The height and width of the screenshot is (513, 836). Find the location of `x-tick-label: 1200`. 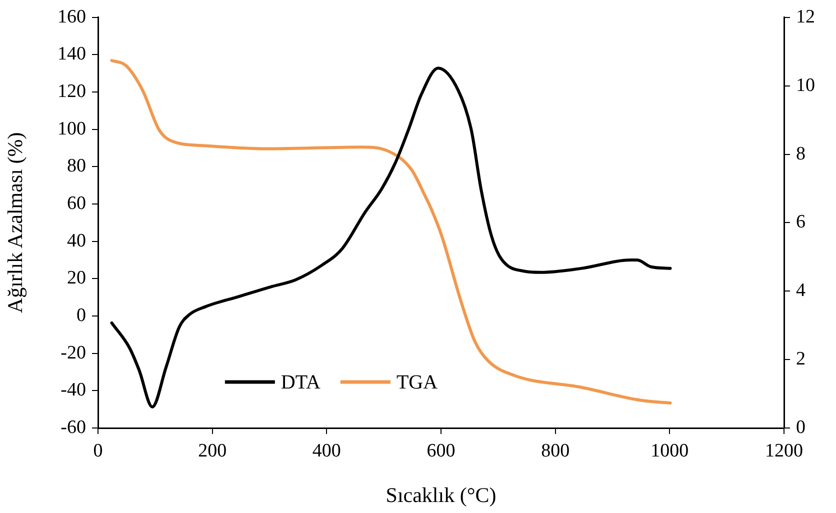

x-tick-label: 1200 is located at coordinates (784, 451).